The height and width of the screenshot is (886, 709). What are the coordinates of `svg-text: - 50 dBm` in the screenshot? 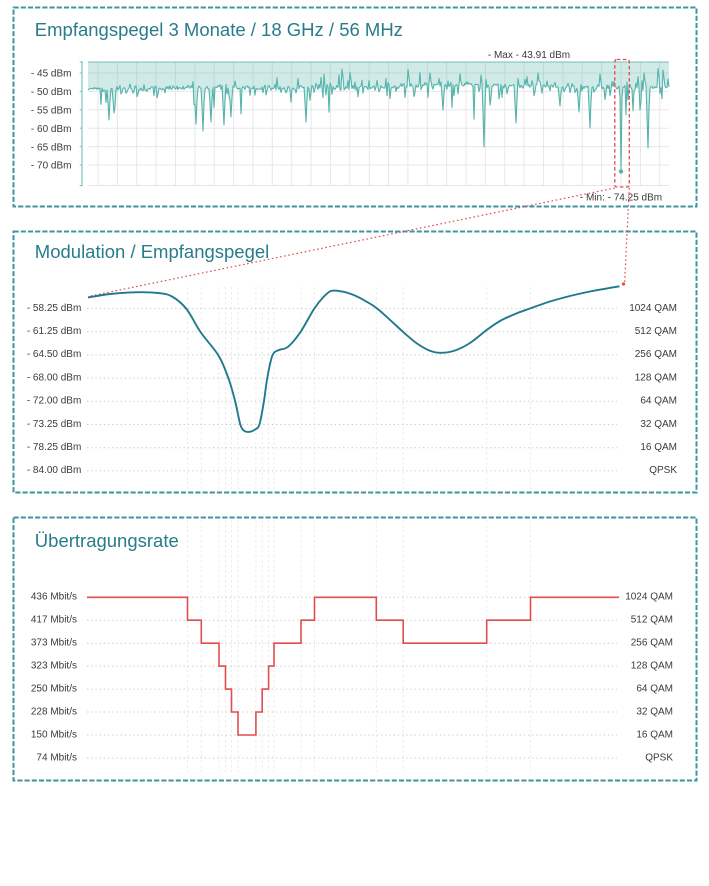 It's located at (51, 92).